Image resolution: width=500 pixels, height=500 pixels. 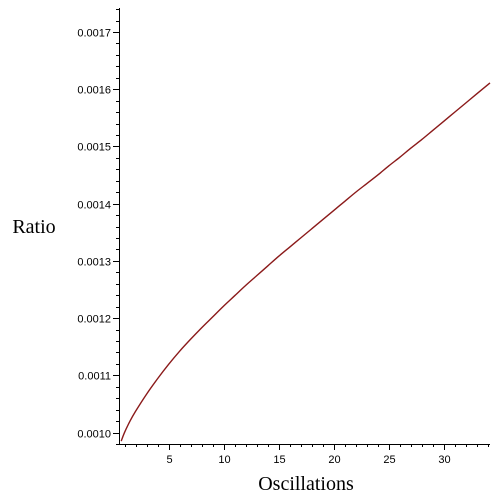 I want to click on x-axis: 5 10 15 20 25 30, so click(x=304, y=455).